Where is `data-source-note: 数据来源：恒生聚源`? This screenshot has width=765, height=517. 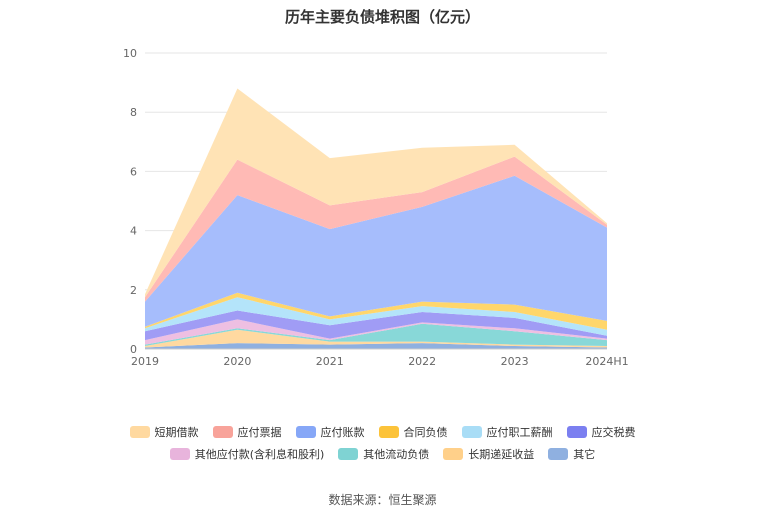
data-source-note: 数据来源：恒生聚源 is located at coordinates (382, 500).